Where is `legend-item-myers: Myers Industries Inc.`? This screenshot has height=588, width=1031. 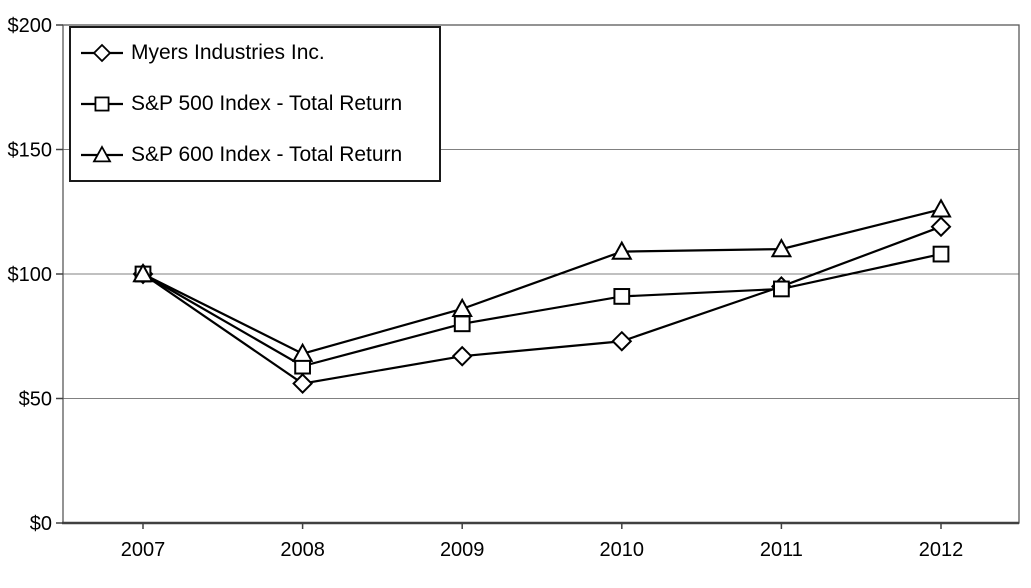
legend-item-myers: Myers Industries Inc. is located at coordinates (255, 53).